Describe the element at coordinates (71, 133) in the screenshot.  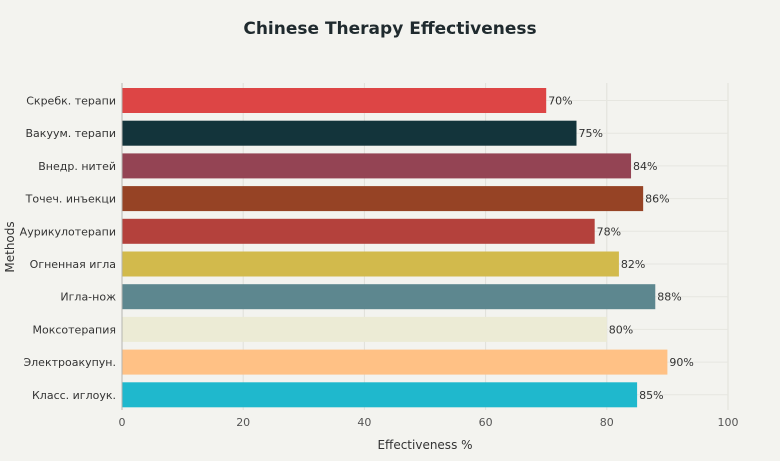
I see `category-label: Вакуум. терапи` at that location.